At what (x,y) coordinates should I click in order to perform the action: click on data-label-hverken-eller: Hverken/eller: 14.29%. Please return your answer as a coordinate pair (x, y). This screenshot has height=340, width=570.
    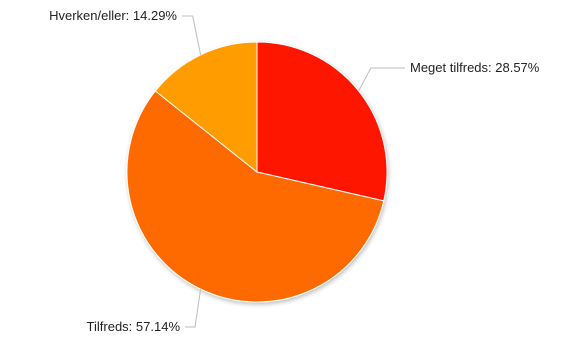
    Looking at the image, I should click on (113, 15).